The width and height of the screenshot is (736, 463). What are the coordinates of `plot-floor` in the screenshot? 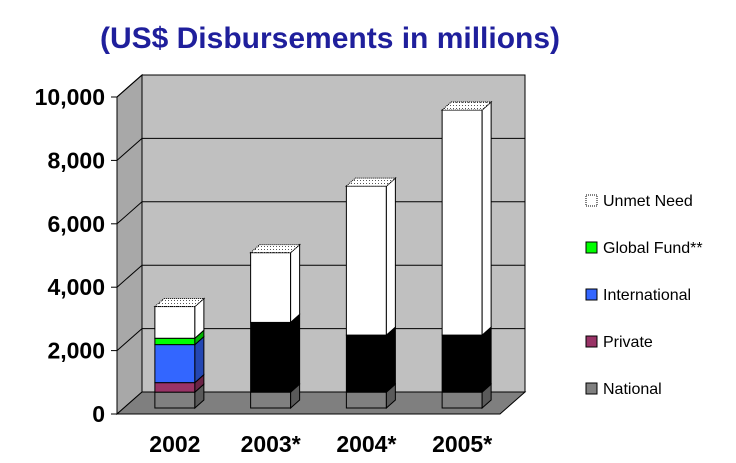 It's located at (321, 403).